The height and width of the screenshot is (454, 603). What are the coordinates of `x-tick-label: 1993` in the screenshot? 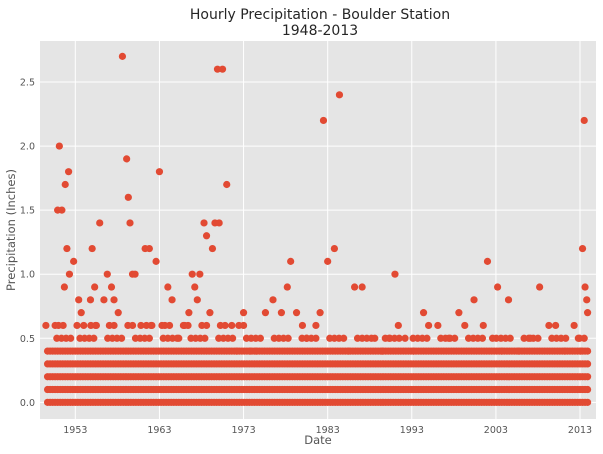 It's located at (412, 430).